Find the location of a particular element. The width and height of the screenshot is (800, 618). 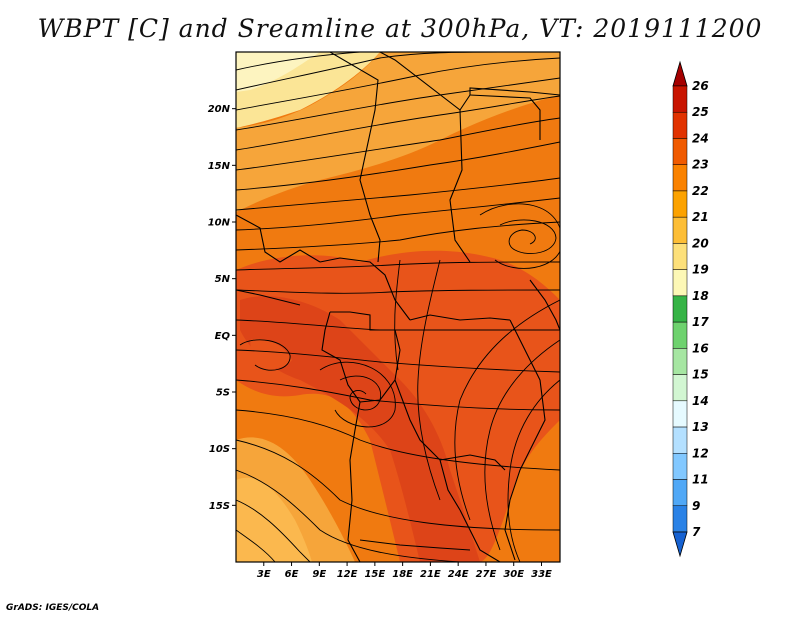

field-region-23-west is located at coordinates (271, 353).